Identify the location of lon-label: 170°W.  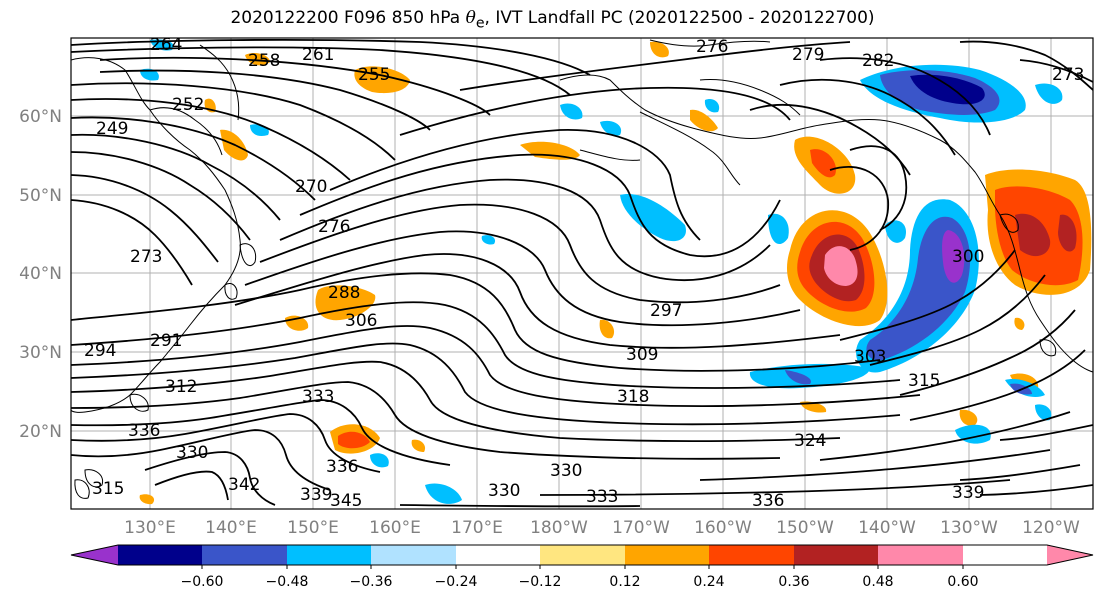
(641, 528).